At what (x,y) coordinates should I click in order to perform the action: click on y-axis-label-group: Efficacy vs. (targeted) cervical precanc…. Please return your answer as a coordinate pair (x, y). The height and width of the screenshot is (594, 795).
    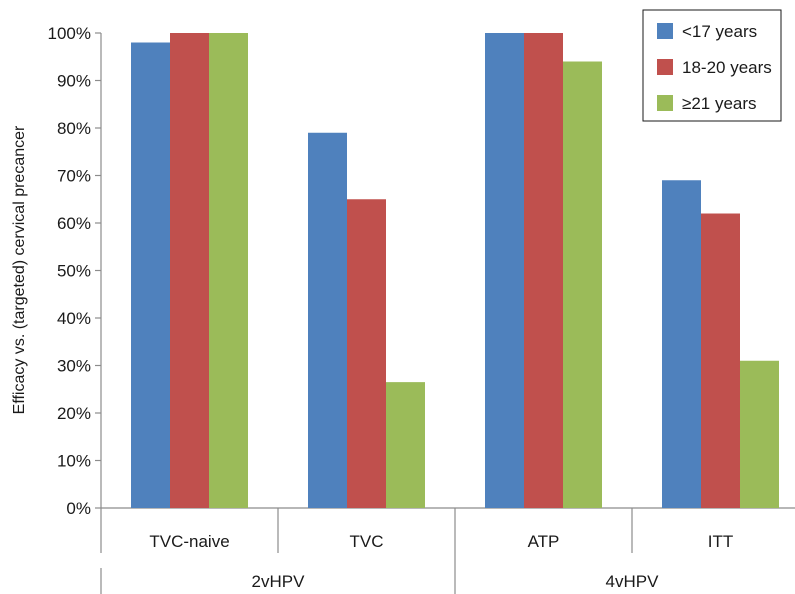
    Looking at the image, I should click on (19, 269).